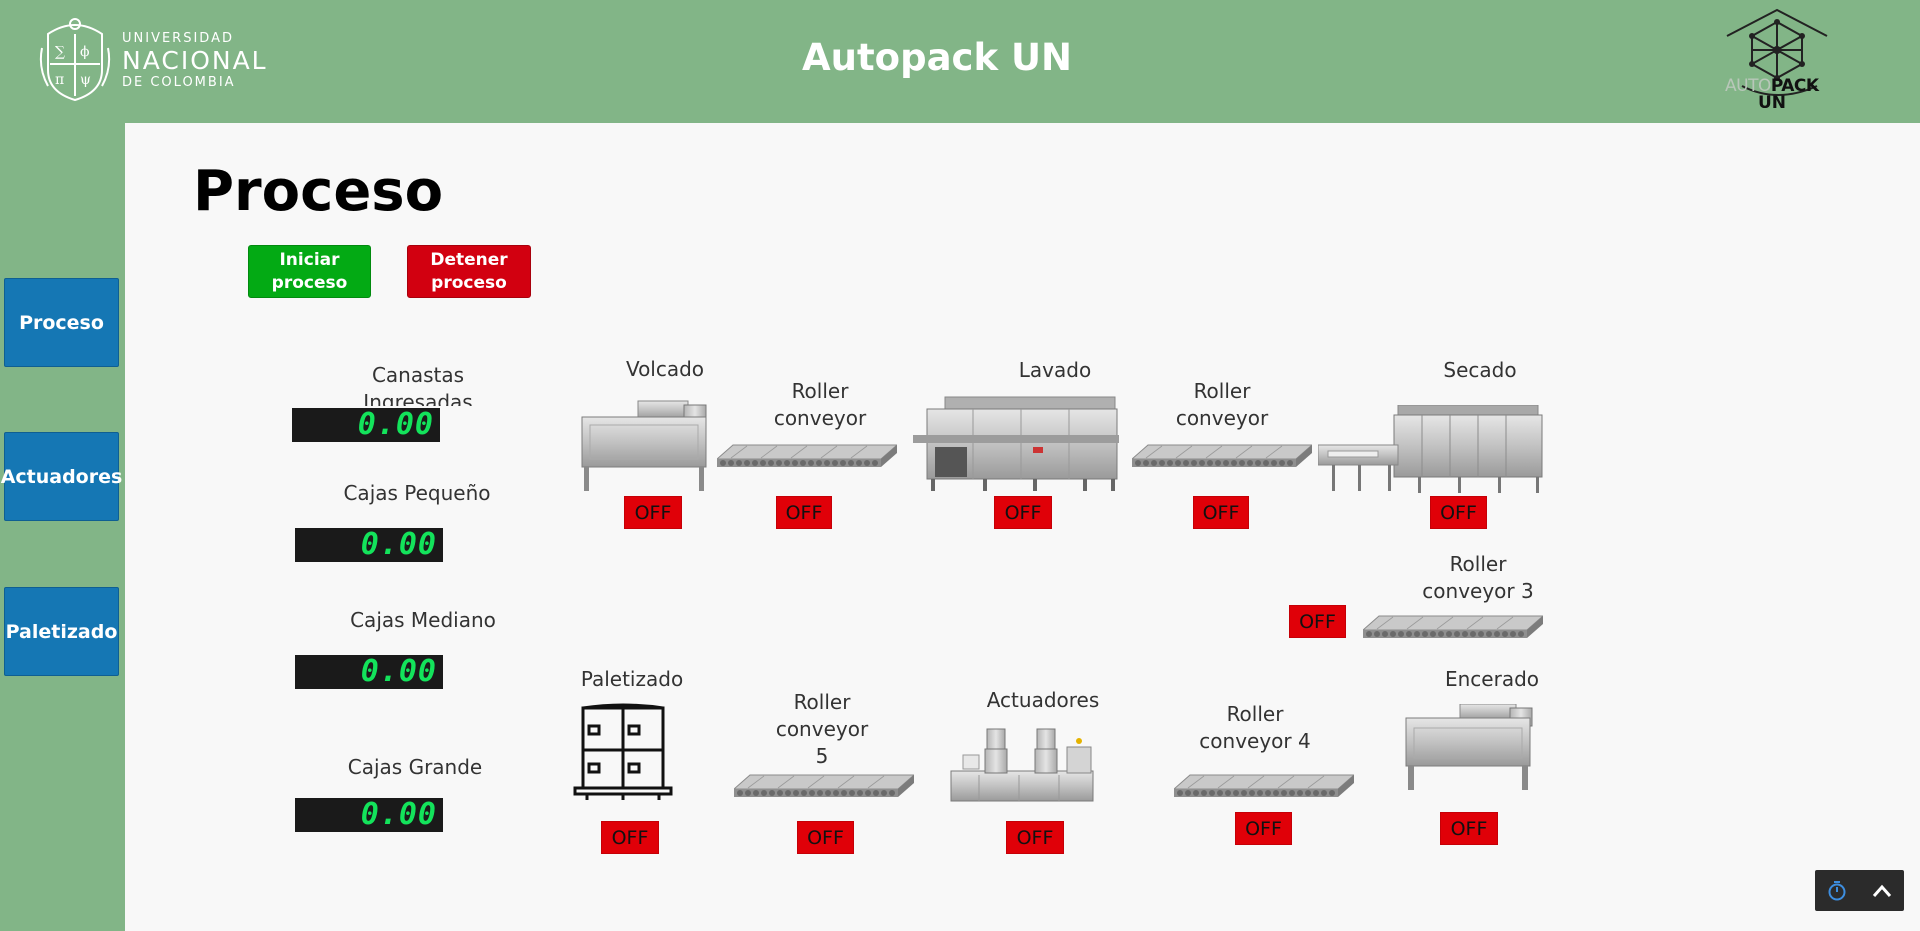  I want to click on counter-label-canastas: Canastas Ingresadas, so click(418, 384).